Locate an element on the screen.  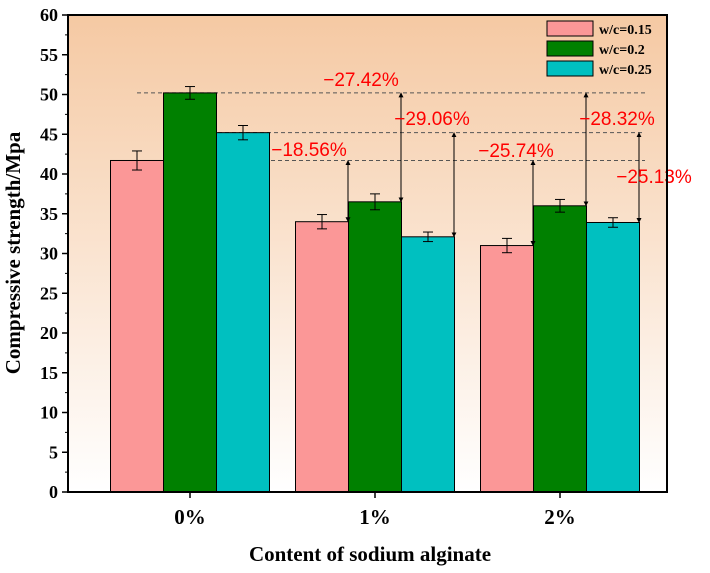
reduction-label: −29.06% is located at coordinates (432, 119).